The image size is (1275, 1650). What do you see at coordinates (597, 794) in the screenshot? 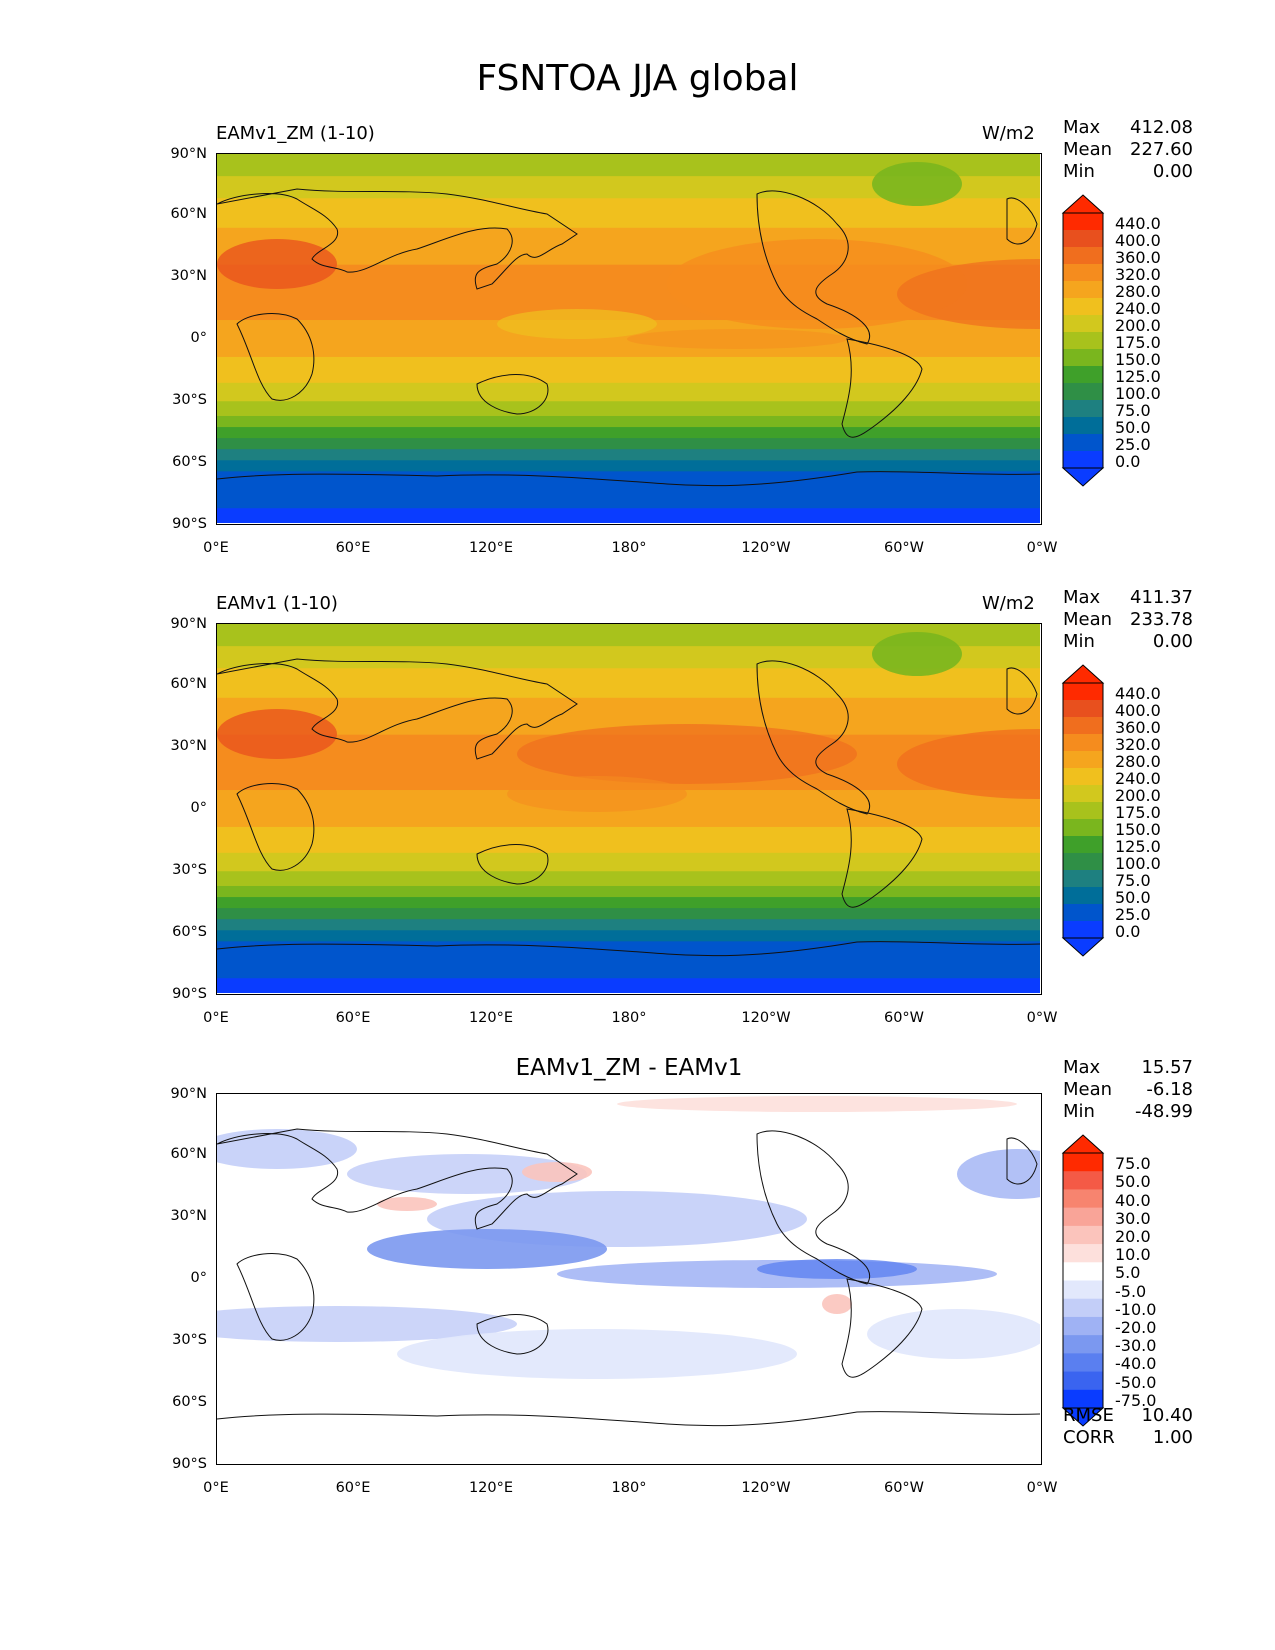
I see `itcz-blob` at bounding box center [597, 794].